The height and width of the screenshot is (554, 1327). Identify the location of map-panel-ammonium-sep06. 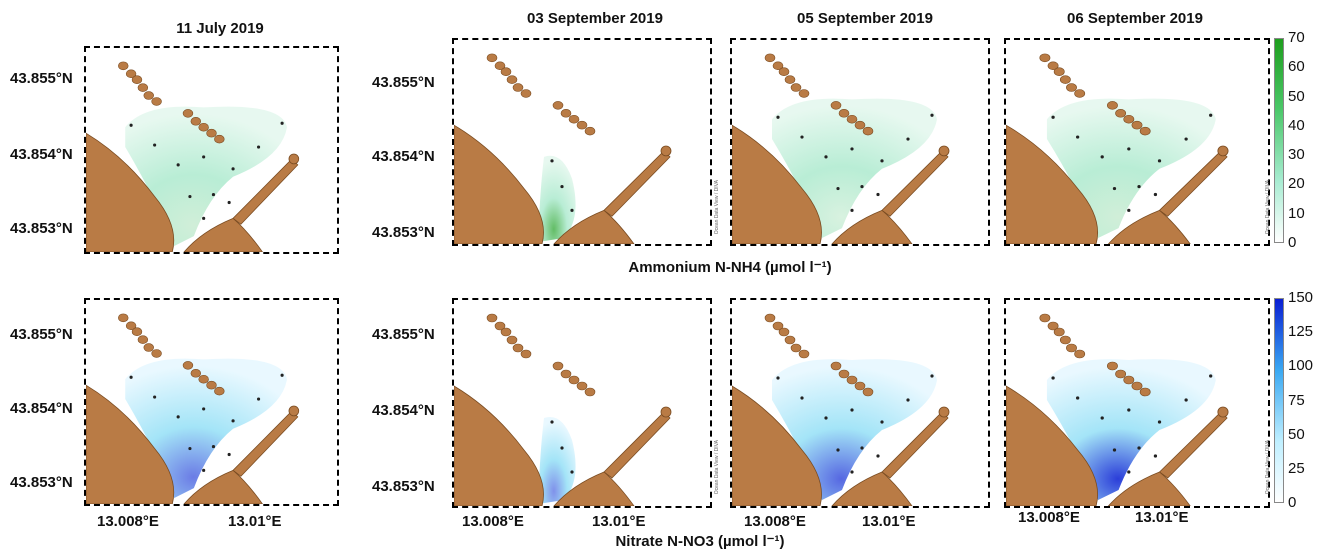
(1137, 142).